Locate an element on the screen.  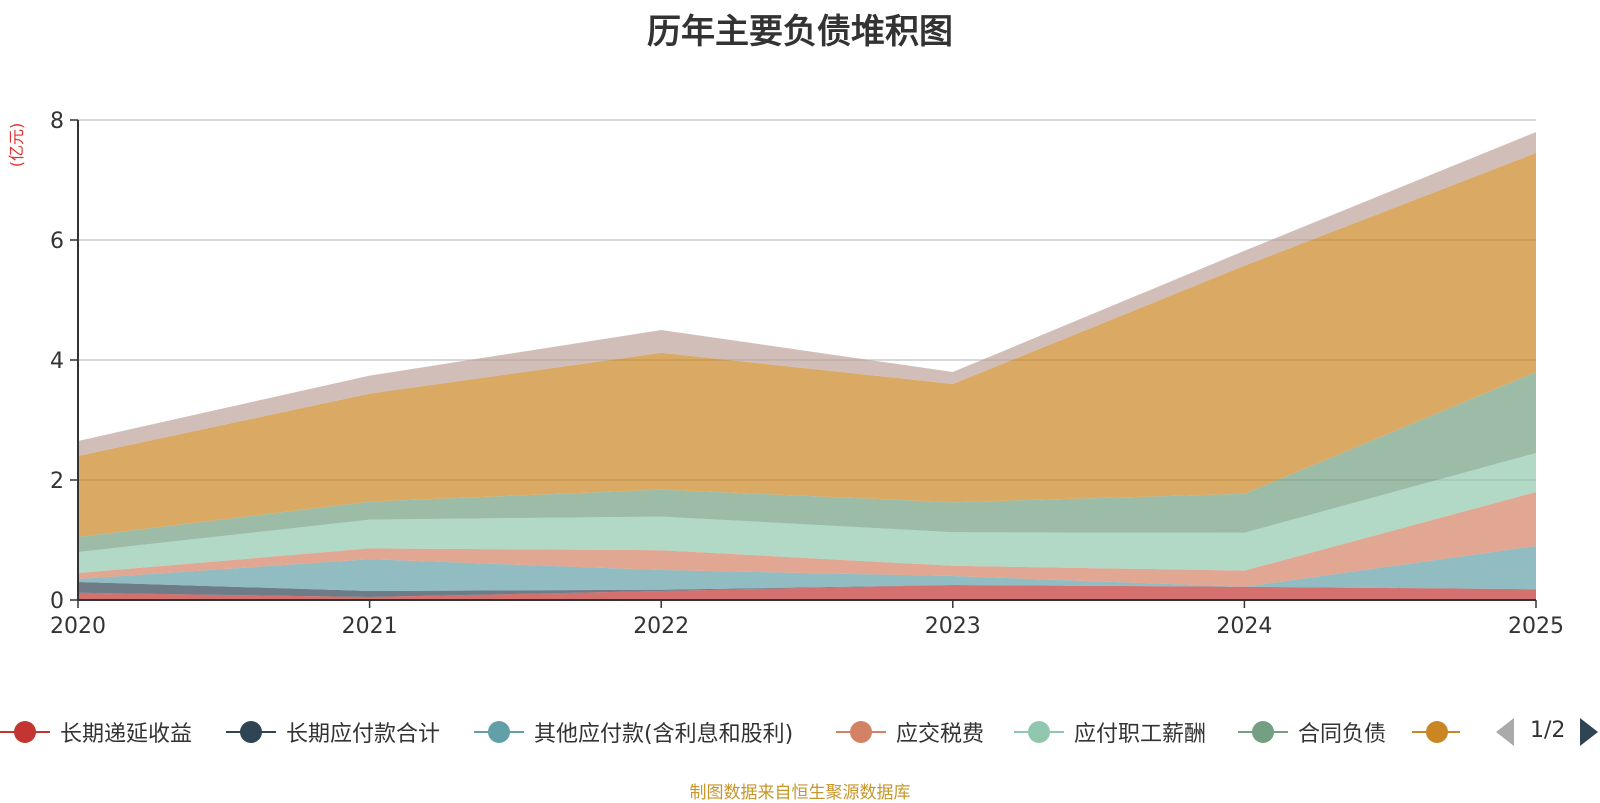
legend-item: 合同负债 is located at coordinates (1312, 732).